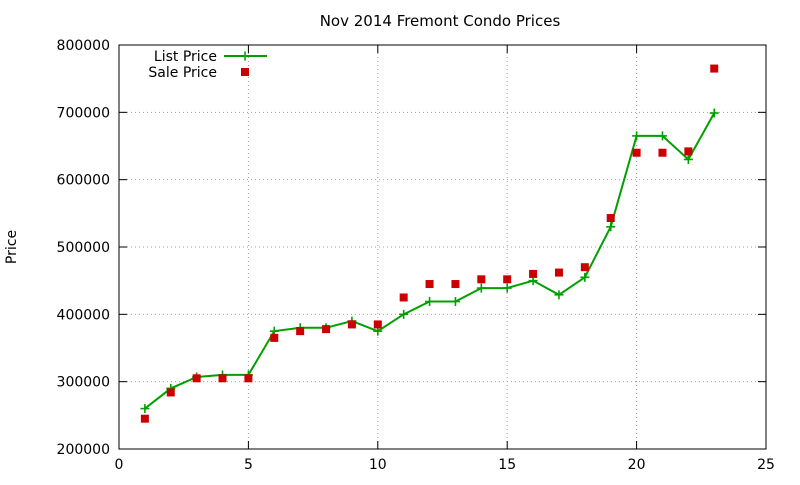  Describe the element at coordinates (245, 72) in the screenshot. I see `legend-marker-sale-price` at that location.